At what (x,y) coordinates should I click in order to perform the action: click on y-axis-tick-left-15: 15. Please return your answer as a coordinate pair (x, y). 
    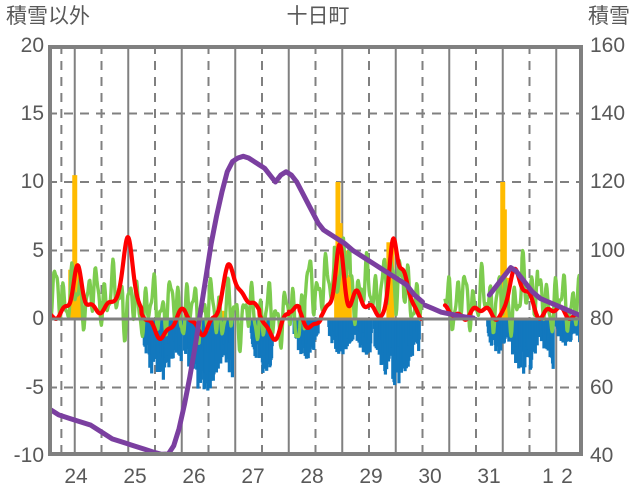
    Looking at the image, I should click on (32, 113).